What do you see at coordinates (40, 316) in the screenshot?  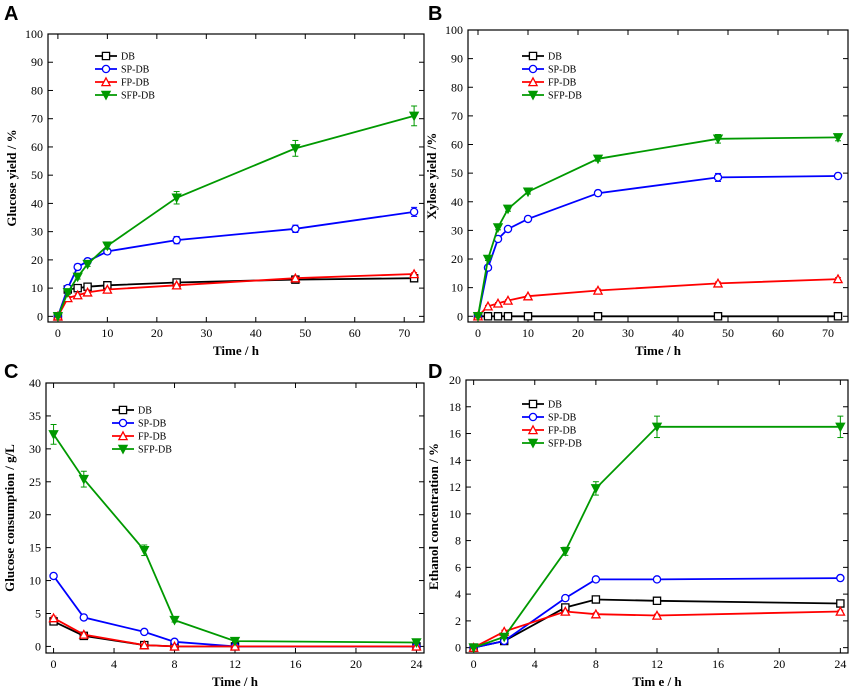 I see `y-tick-label: 0` at bounding box center [40, 316].